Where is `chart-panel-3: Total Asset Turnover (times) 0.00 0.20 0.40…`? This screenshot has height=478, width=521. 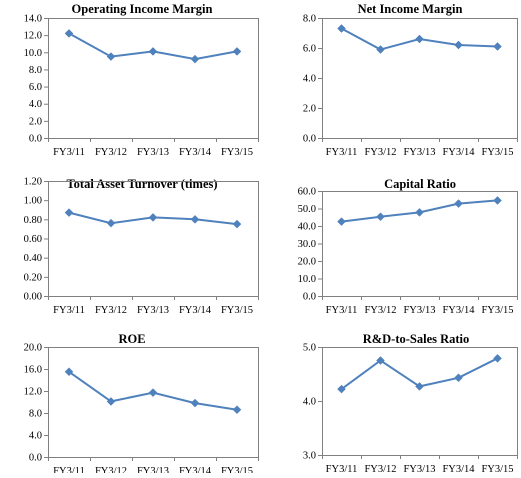
chart-panel-3: Total Asset Turnover (times) 0.00 0.20 0.40… is located at coordinates (141, 246).